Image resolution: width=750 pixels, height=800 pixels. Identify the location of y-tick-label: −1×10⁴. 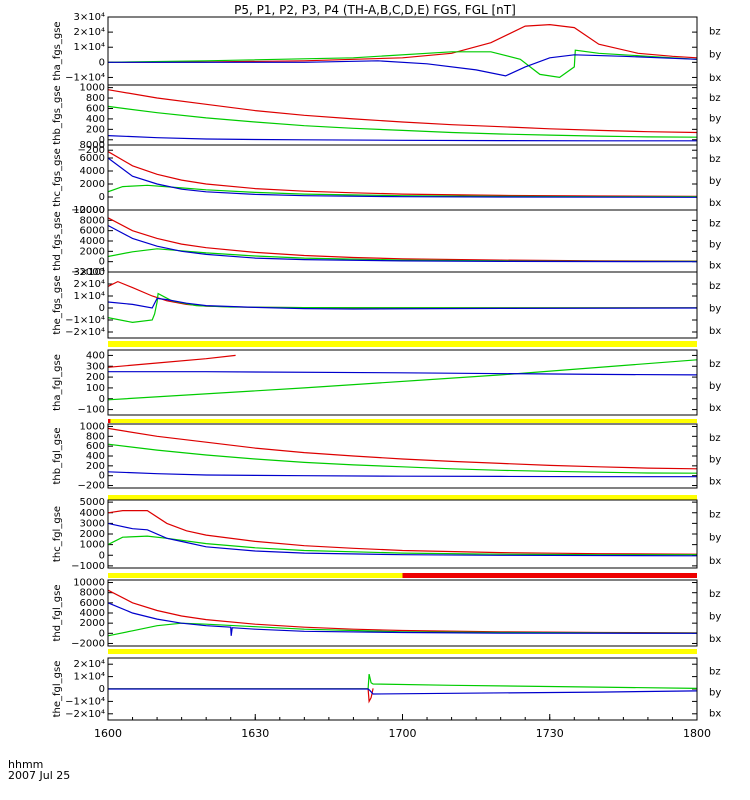
(85, 320).